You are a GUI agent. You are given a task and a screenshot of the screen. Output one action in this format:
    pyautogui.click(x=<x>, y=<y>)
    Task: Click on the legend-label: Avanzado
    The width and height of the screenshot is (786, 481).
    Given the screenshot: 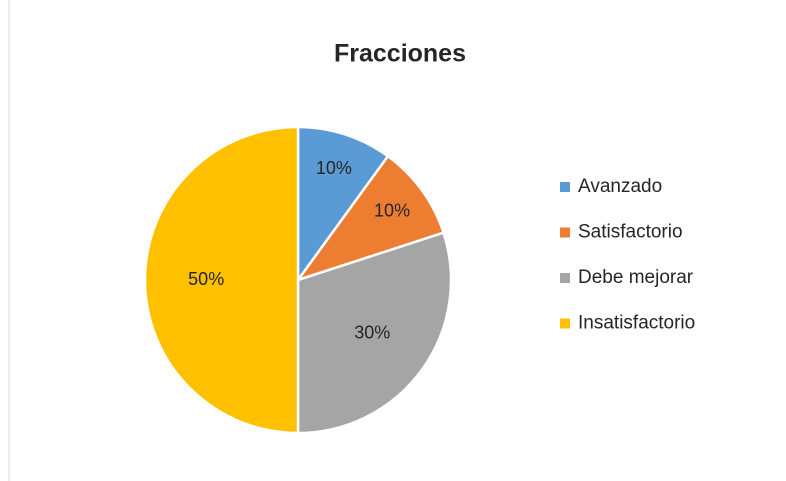 What is the action you would take?
    pyautogui.click(x=620, y=186)
    